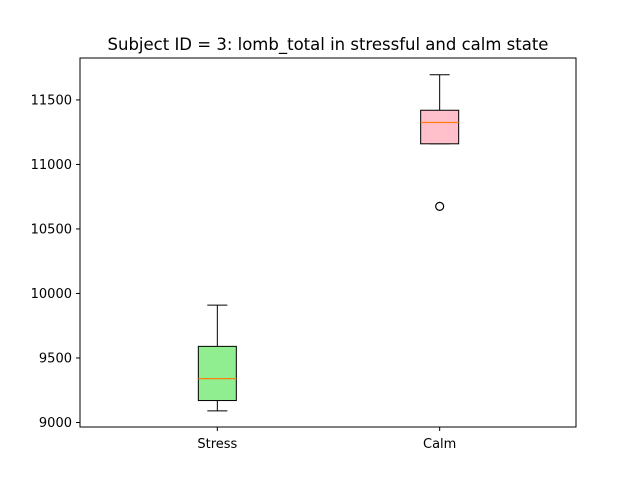 The image size is (640, 480). What do you see at coordinates (55, 358) in the screenshot?
I see `y-tick-label: 9500` at bounding box center [55, 358].